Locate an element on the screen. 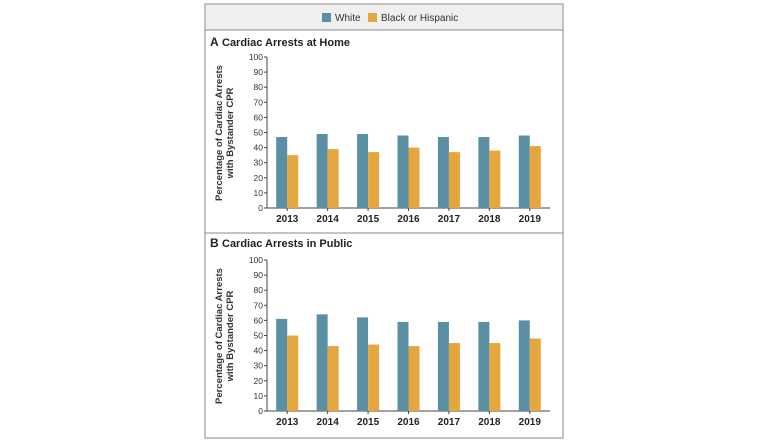  panel-a-y-tick-label: 90 is located at coordinates (259, 72).